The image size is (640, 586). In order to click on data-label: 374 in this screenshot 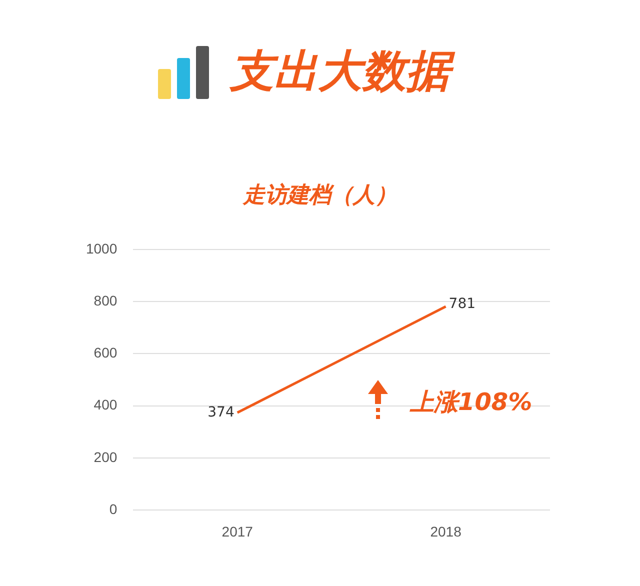, I will do `click(221, 412)`.